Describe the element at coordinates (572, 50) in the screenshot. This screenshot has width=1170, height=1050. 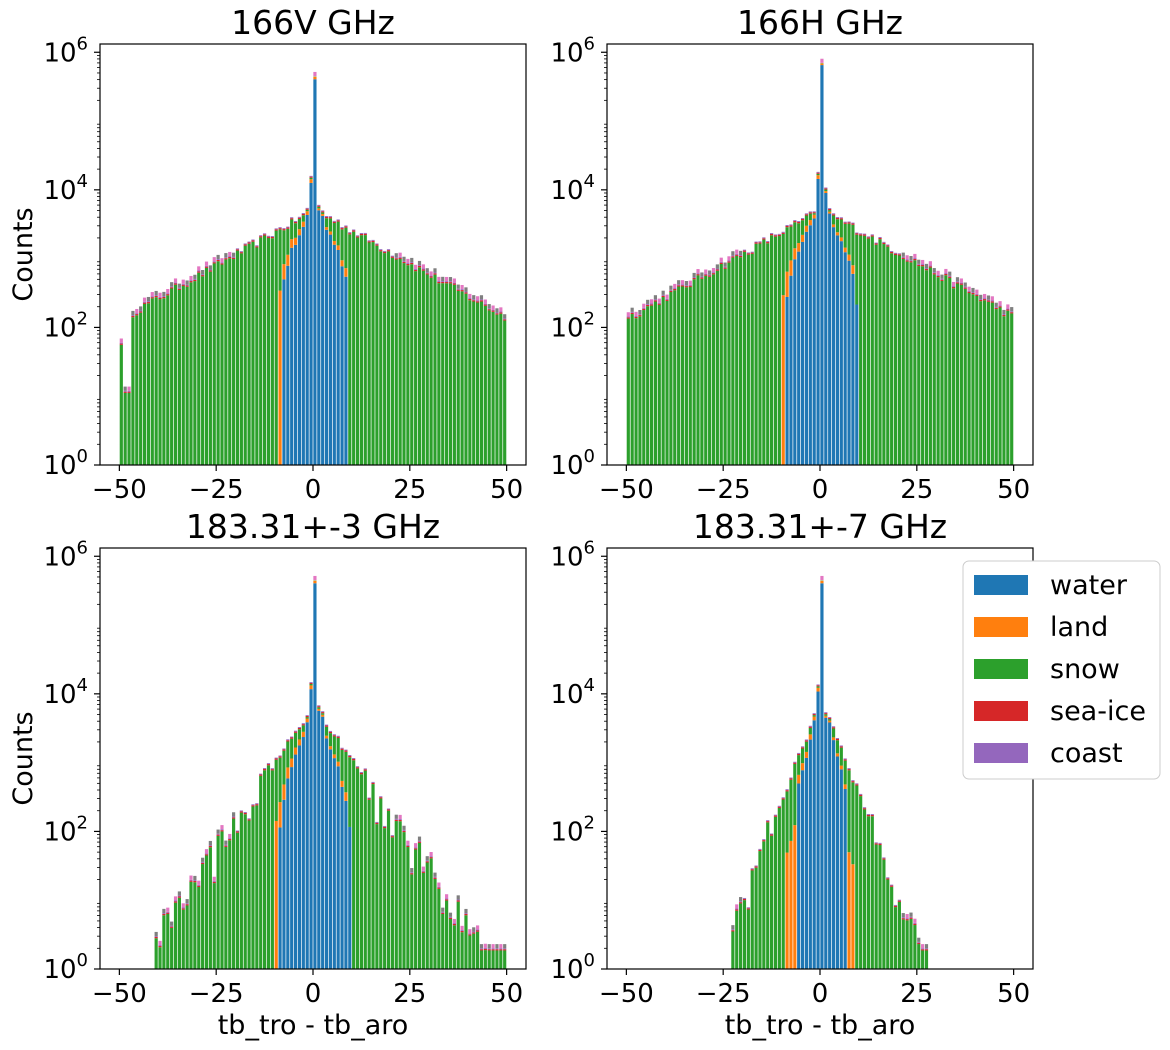
I see `y-tick-label: 106` at that location.